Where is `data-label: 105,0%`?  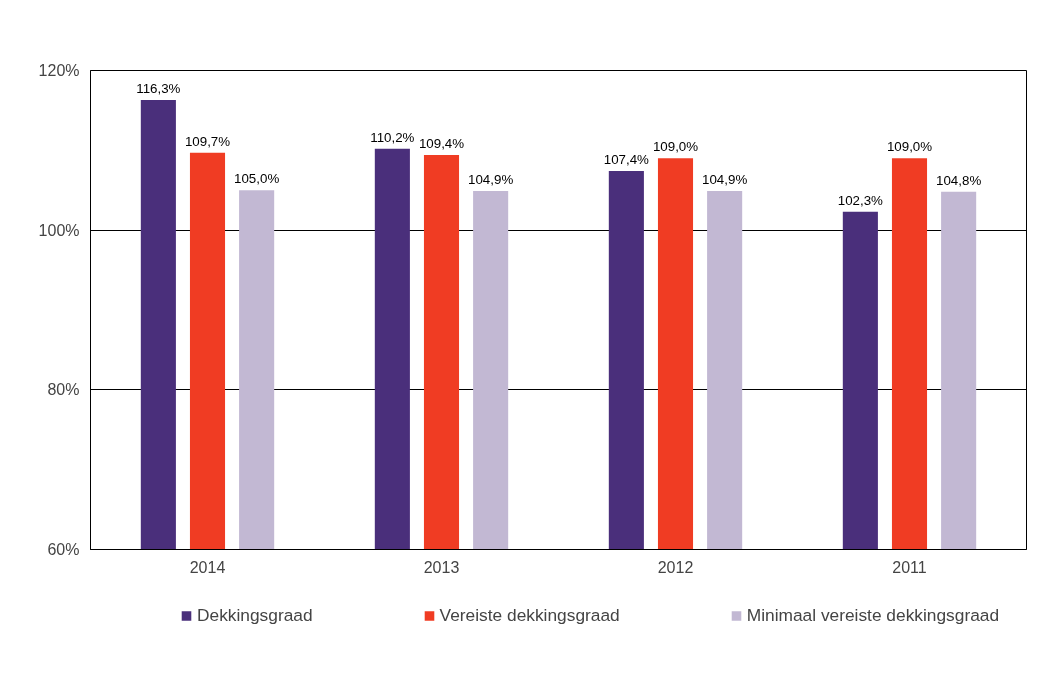 data-label: 105,0% is located at coordinates (257, 179).